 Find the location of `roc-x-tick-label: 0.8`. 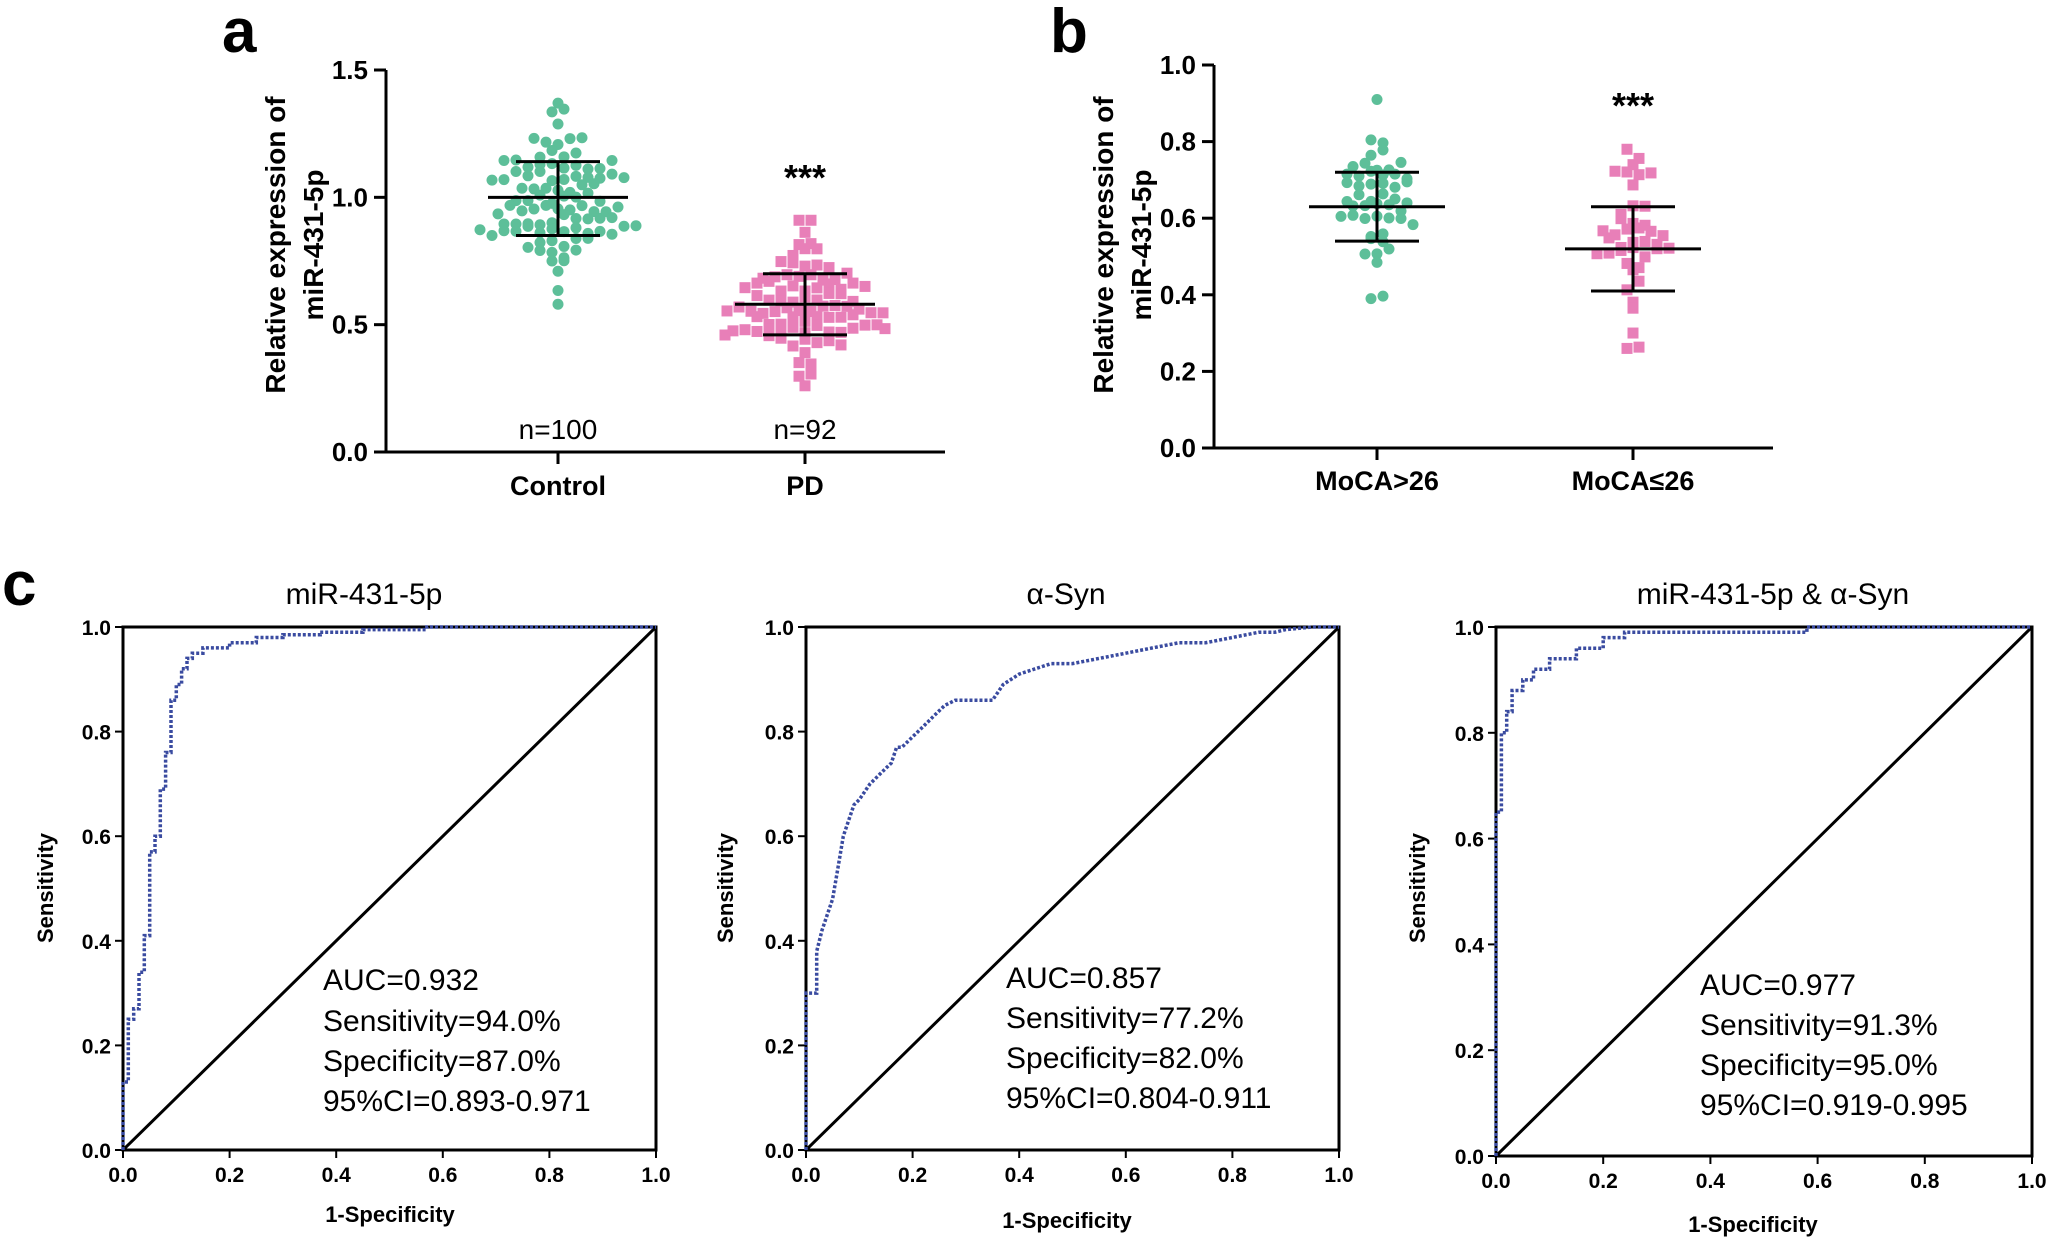

roc-x-tick-label: 0.8 is located at coordinates (1233, 1175).